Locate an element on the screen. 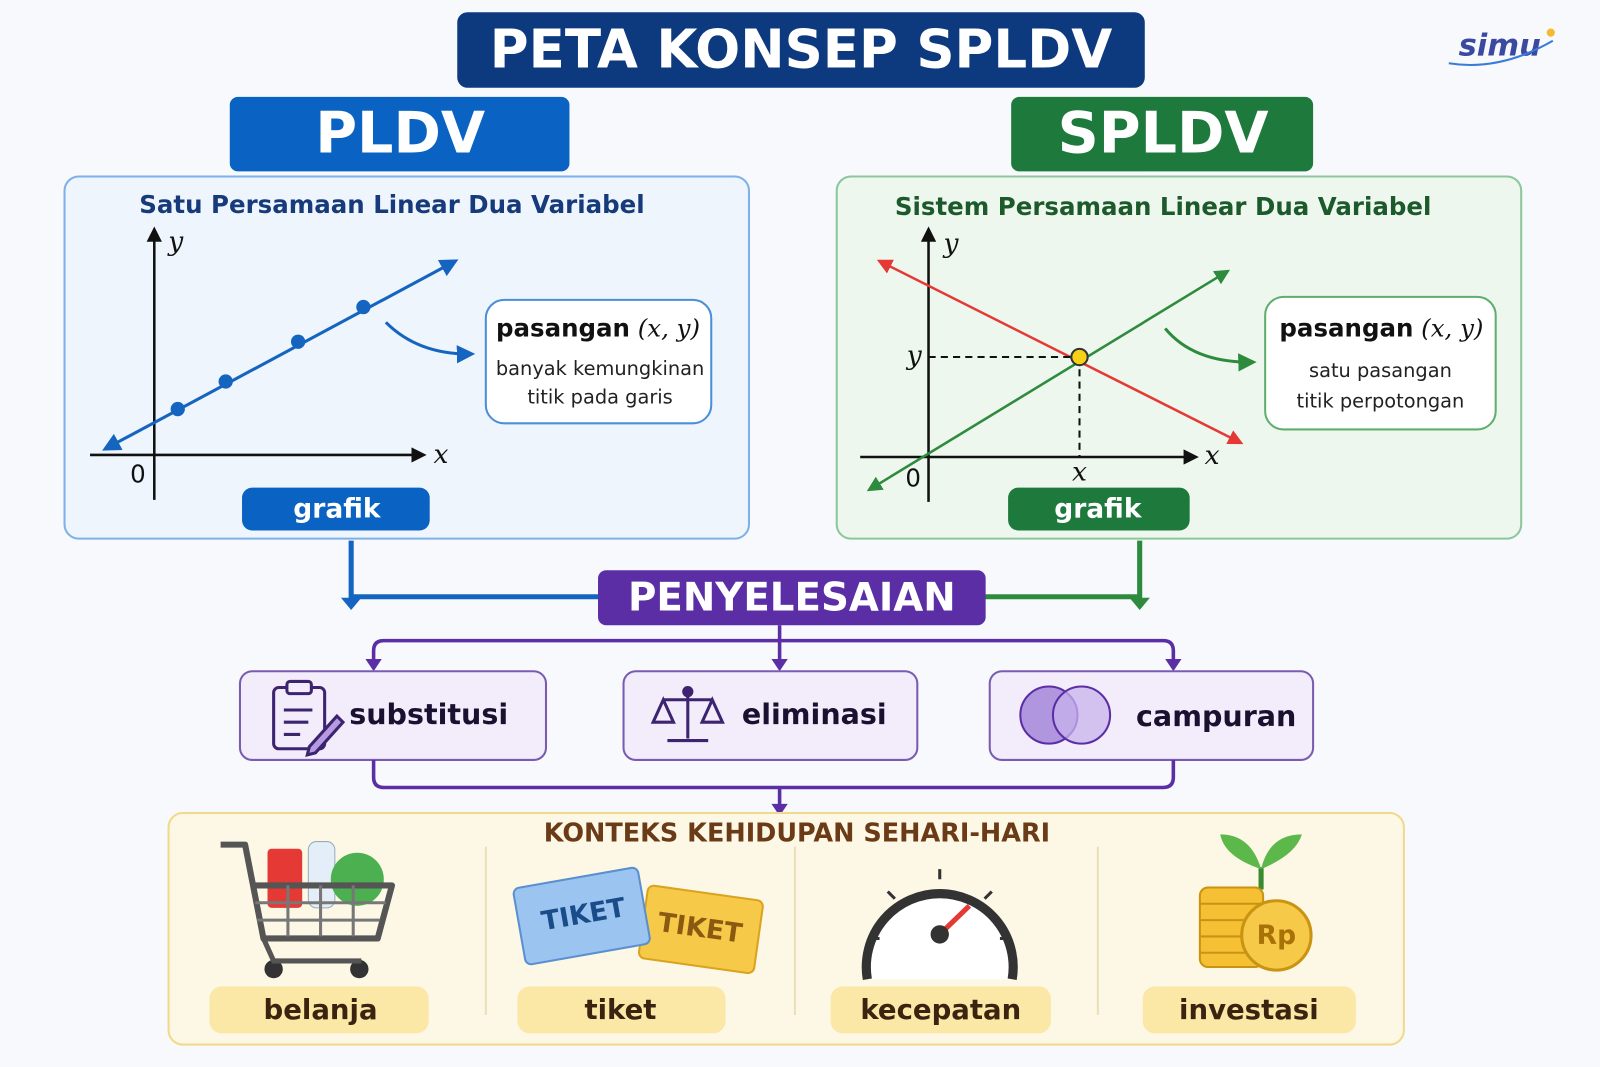 This screenshot has height=1067, width=1600. box is located at coordinates (285, 878).